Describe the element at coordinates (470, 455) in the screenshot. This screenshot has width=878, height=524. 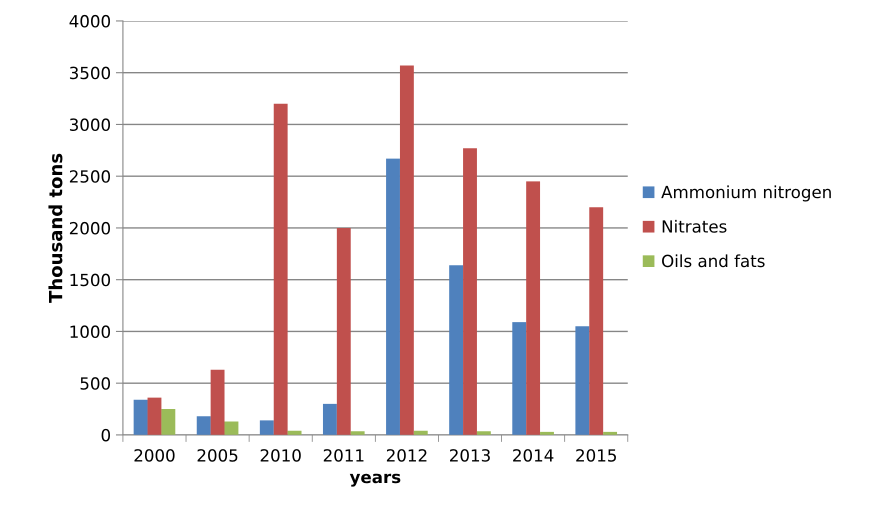
I see `x-tick-label: 2013` at that location.